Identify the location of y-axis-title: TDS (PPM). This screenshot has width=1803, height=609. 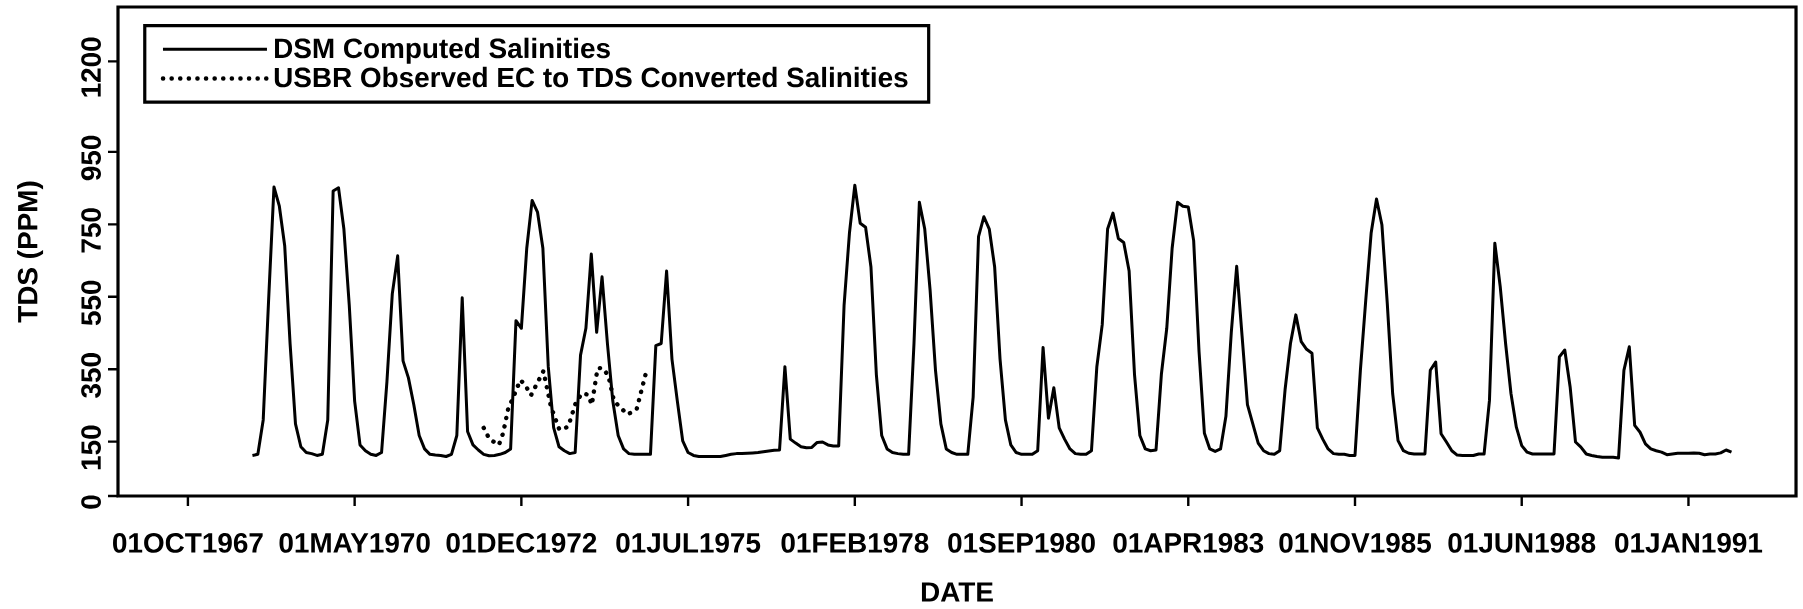
(30, 252).